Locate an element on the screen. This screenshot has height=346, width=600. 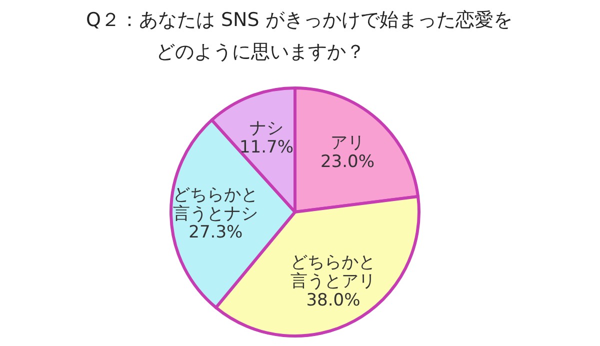
slice-label: どちらかと言うとナシ is located at coordinates (215, 204).